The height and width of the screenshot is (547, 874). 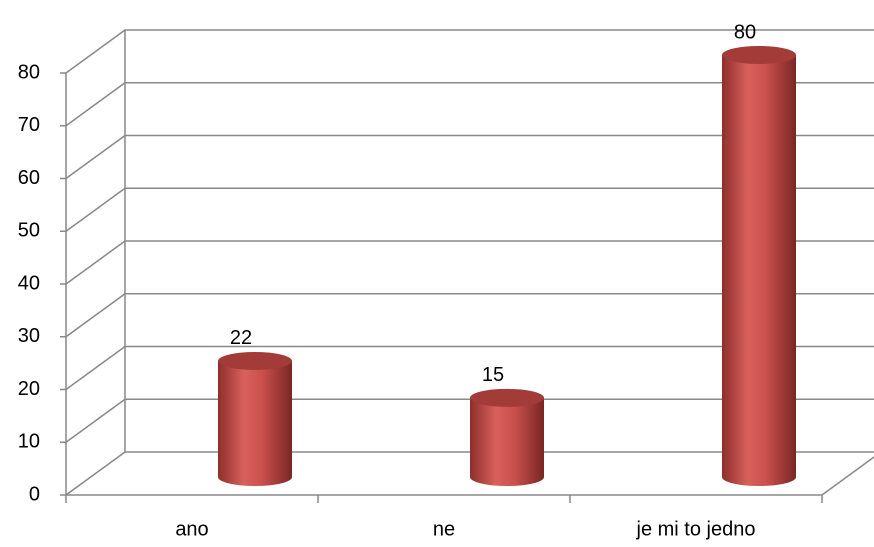 What do you see at coordinates (29, 231) in the screenshot?
I see `y-tick-label: 50` at bounding box center [29, 231].